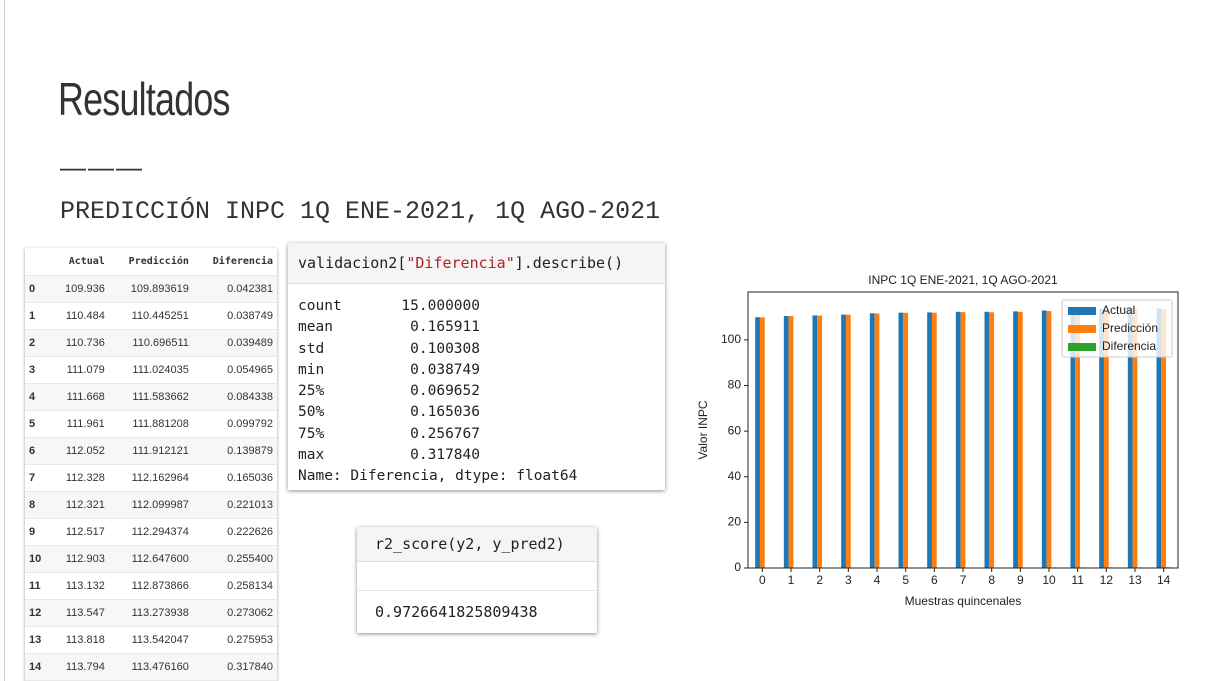 The width and height of the screenshot is (1222, 681). What do you see at coordinates (1130, 328) in the screenshot?
I see `legend-label: Predicción` at bounding box center [1130, 328].